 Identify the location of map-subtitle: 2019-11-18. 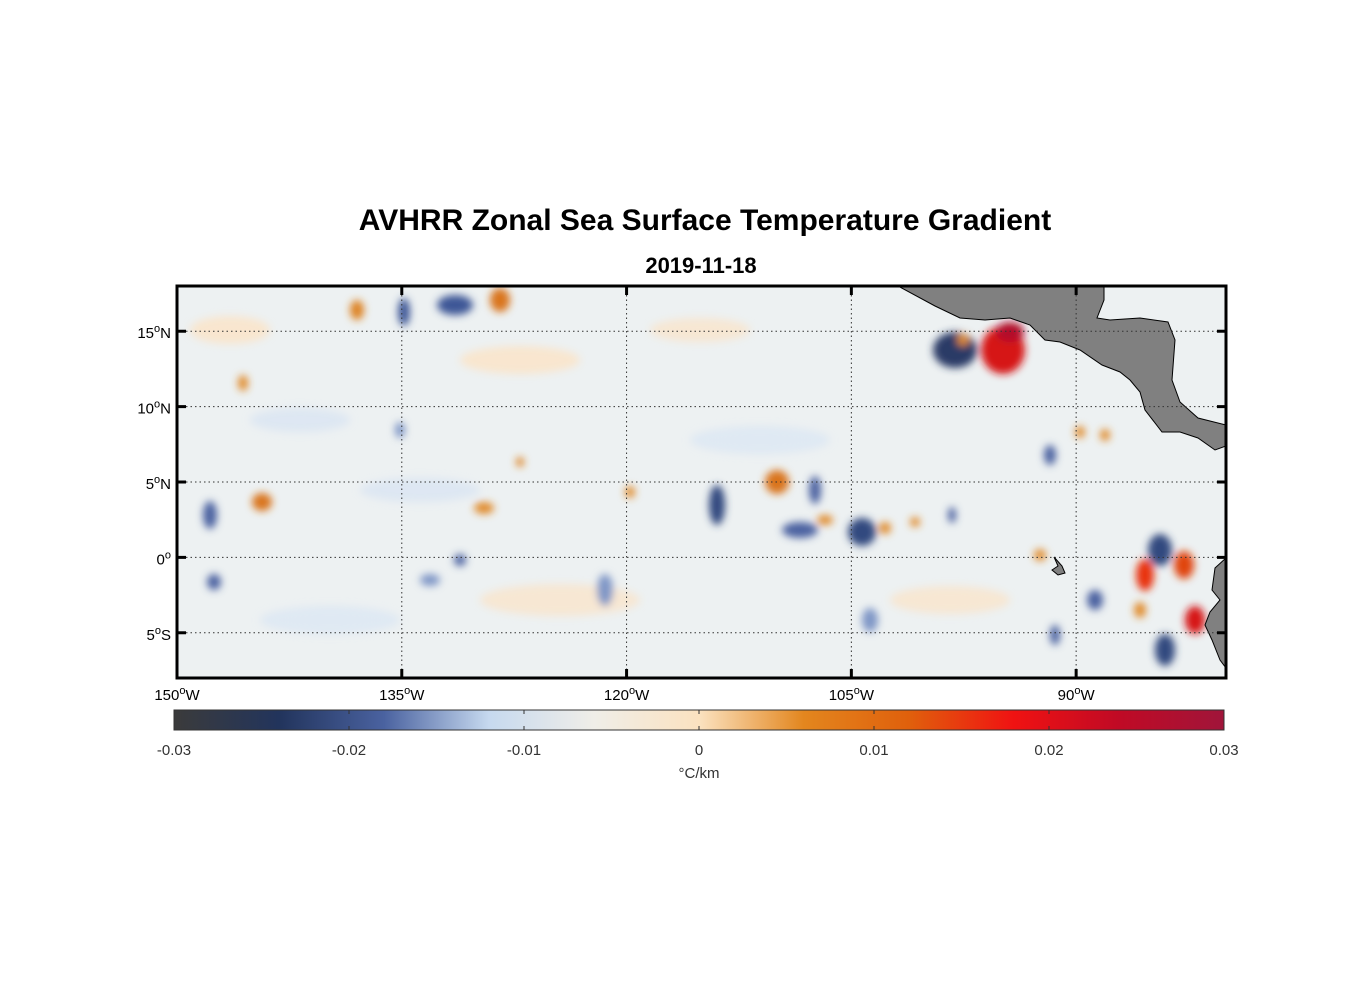
(701, 265).